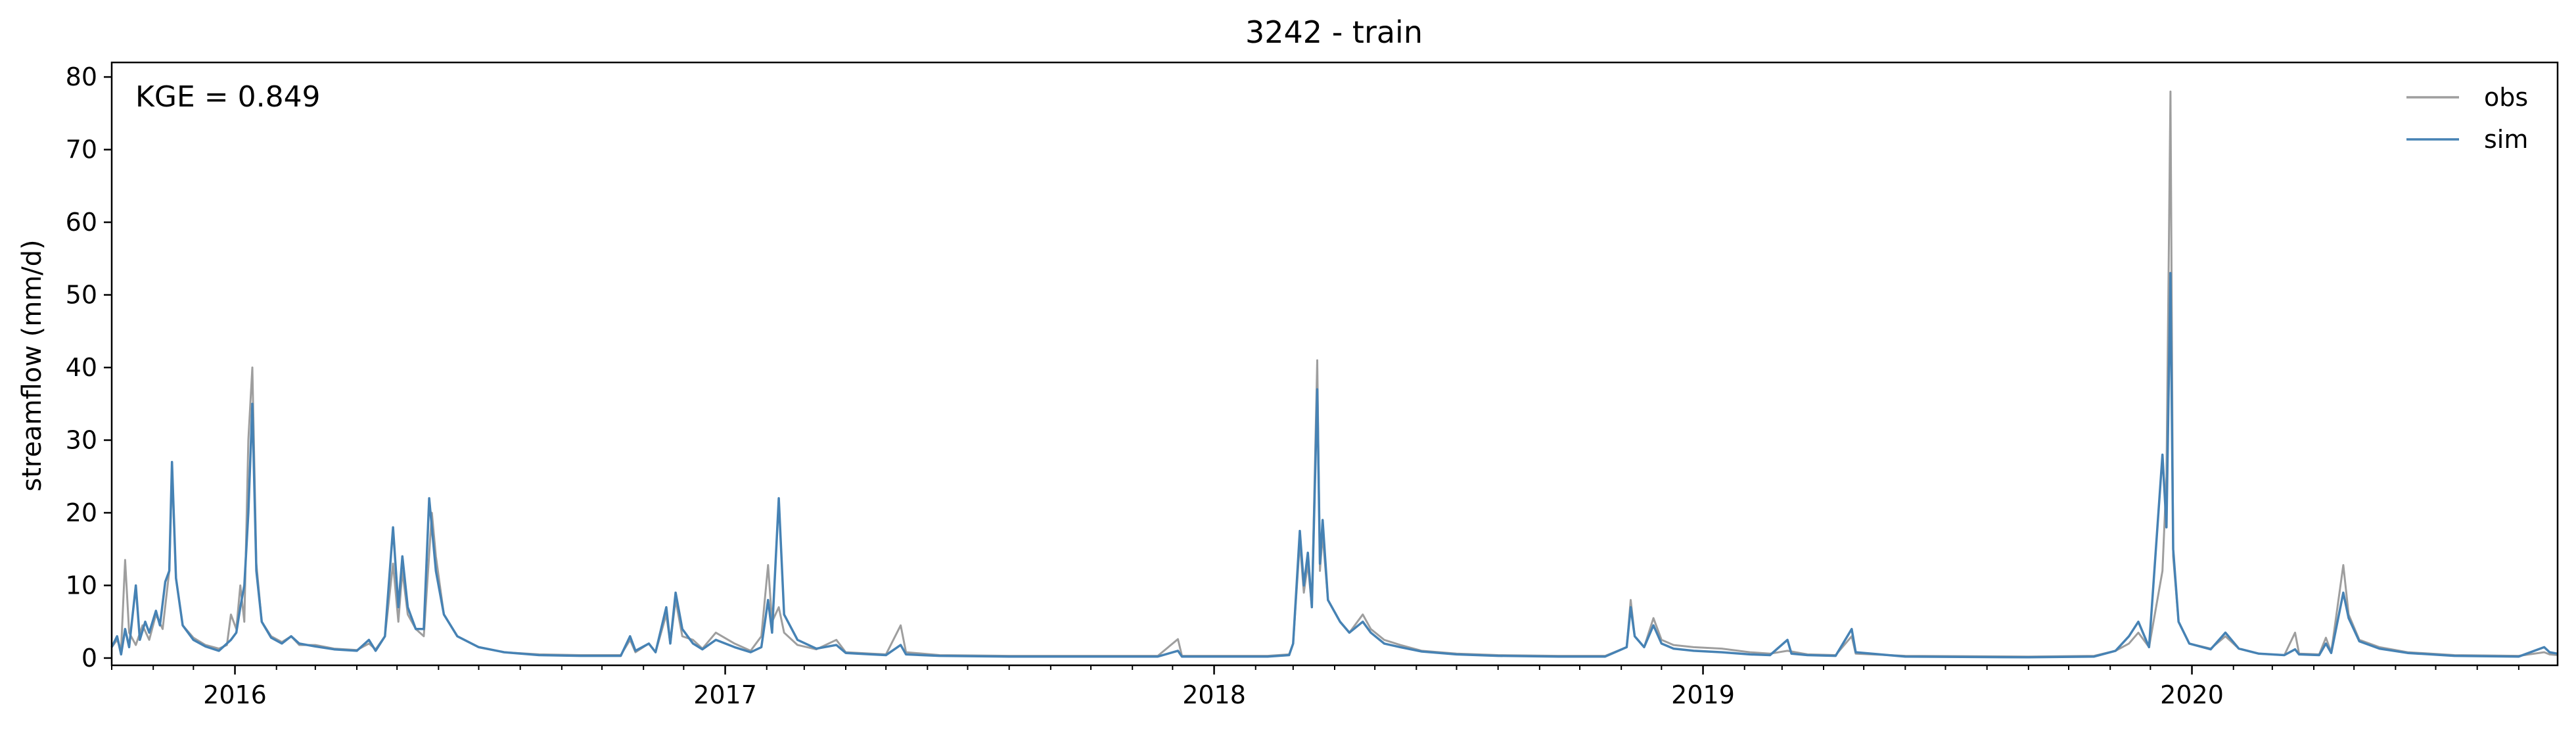  I want to click on legend-label-obs: obs, so click(2506, 97).